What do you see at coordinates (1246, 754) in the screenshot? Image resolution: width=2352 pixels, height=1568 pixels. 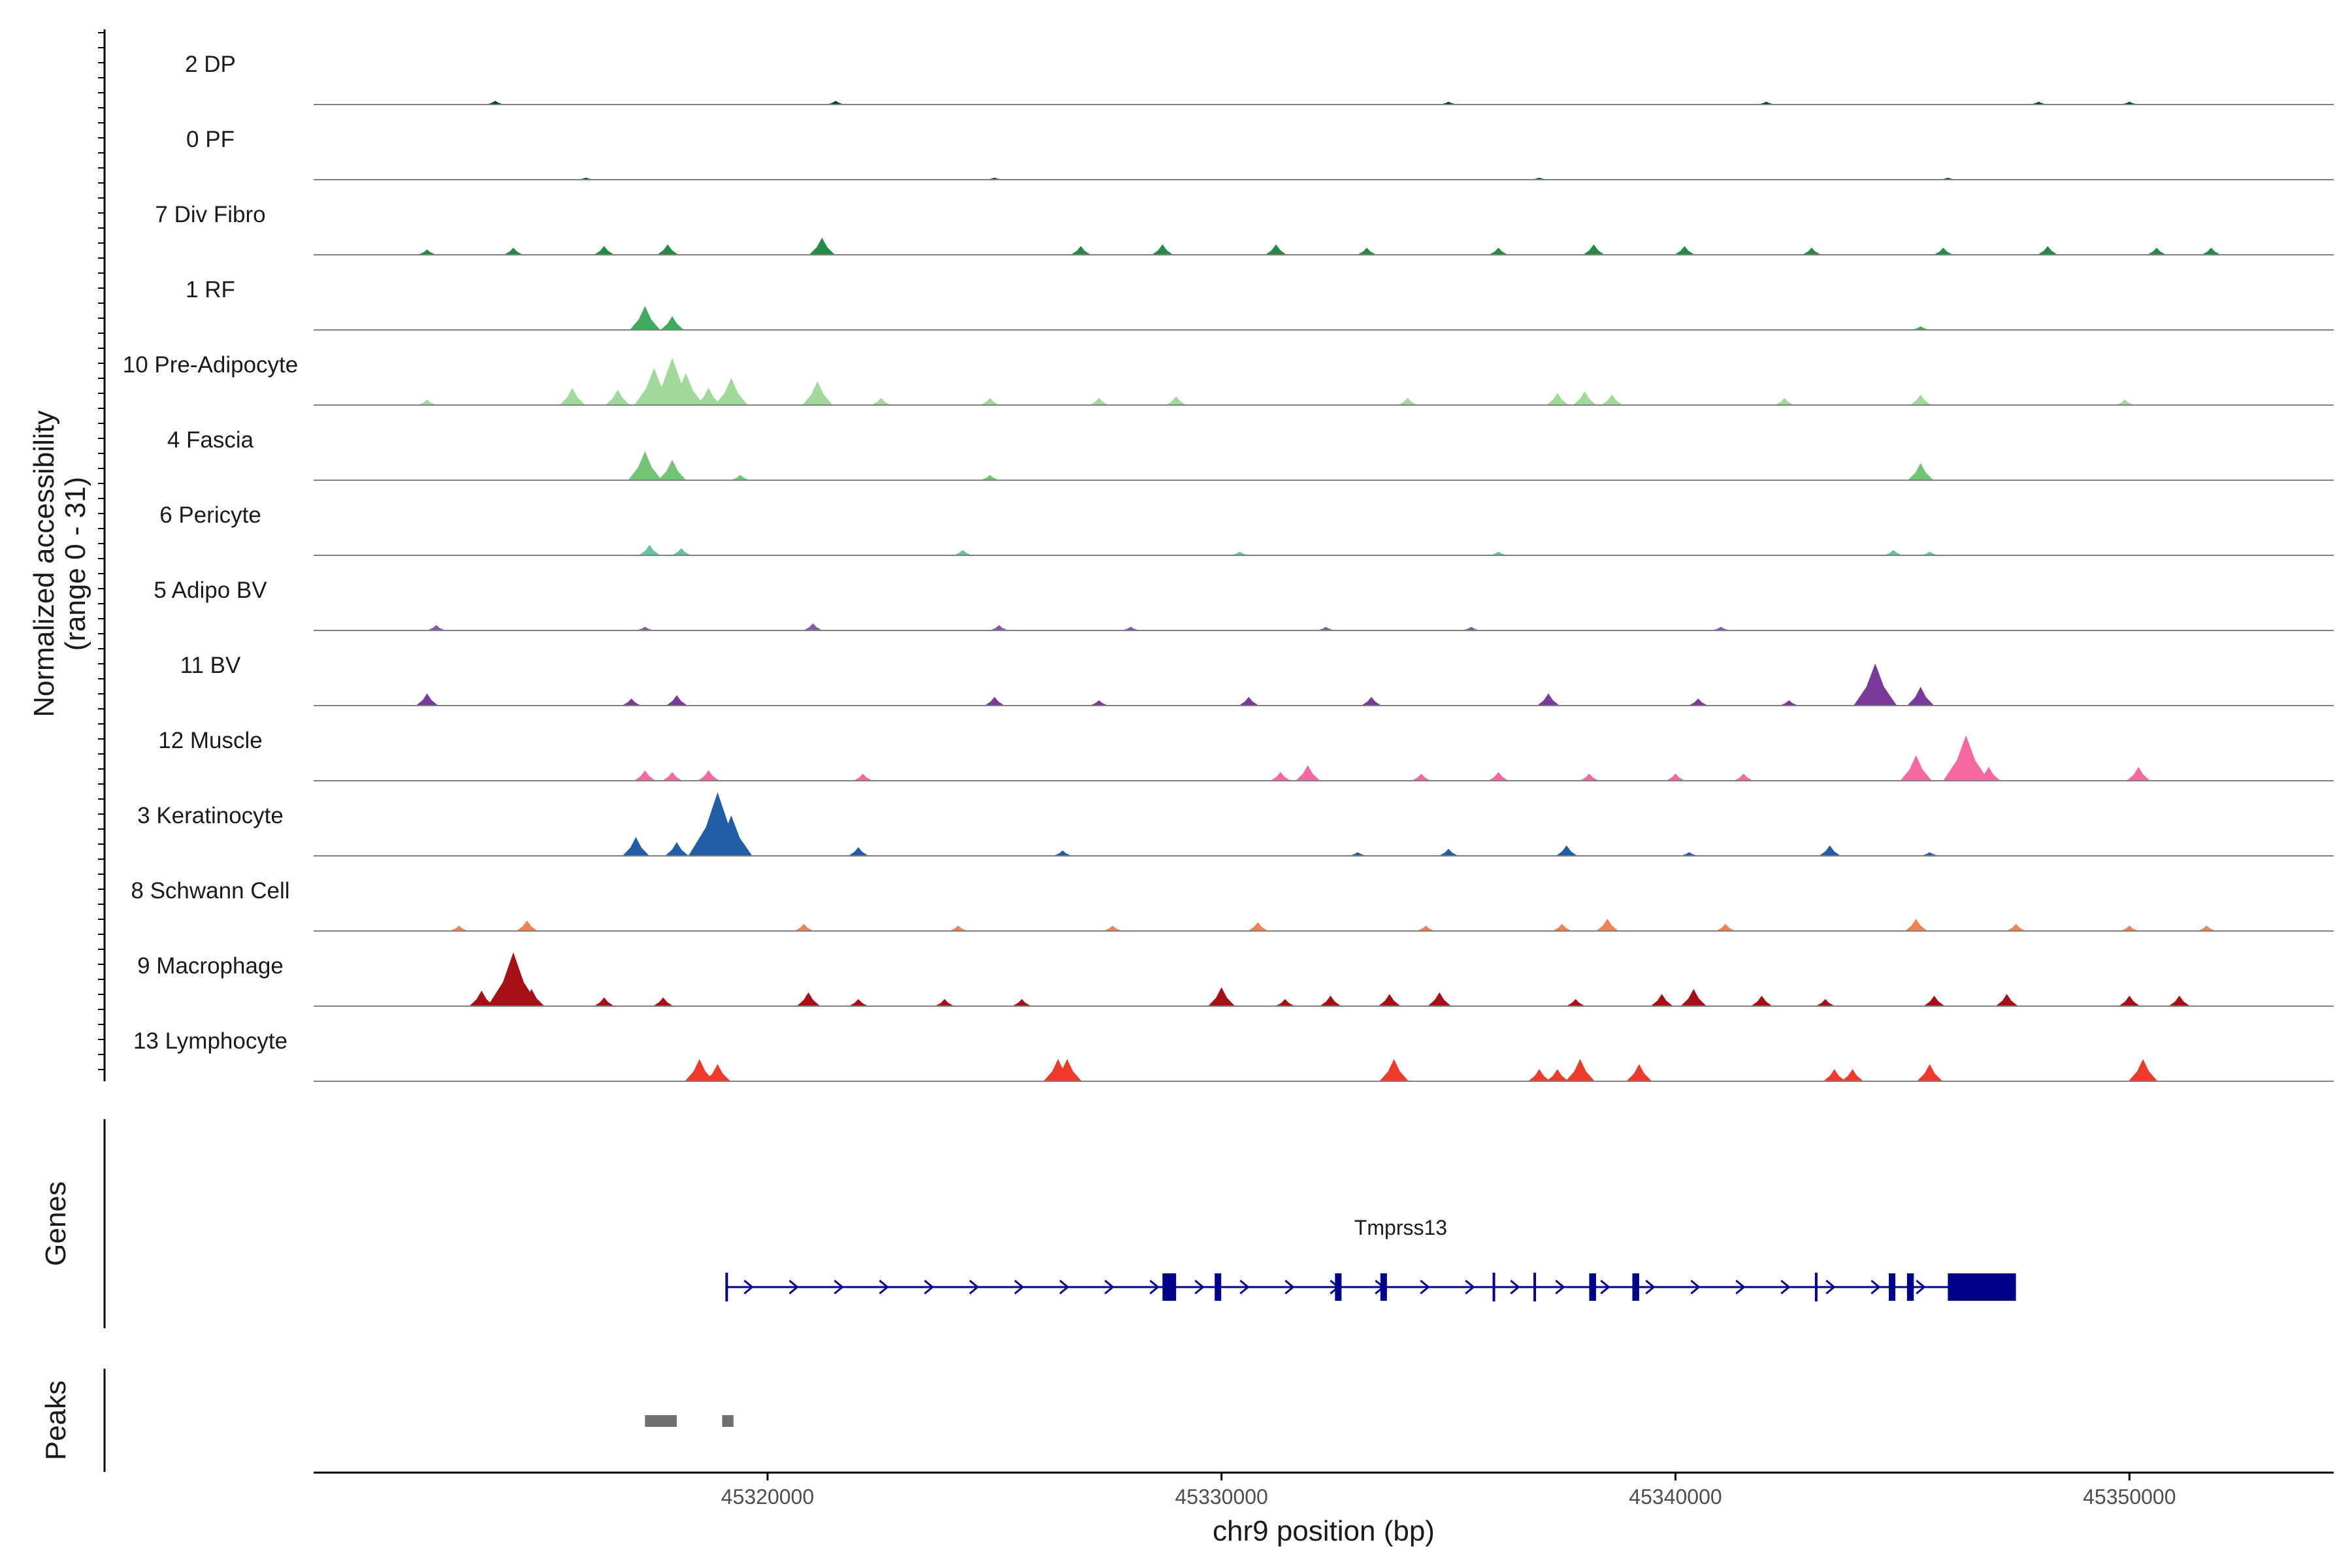 I see `track-12-muscle: 12 Muscle` at bounding box center [1246, 754].